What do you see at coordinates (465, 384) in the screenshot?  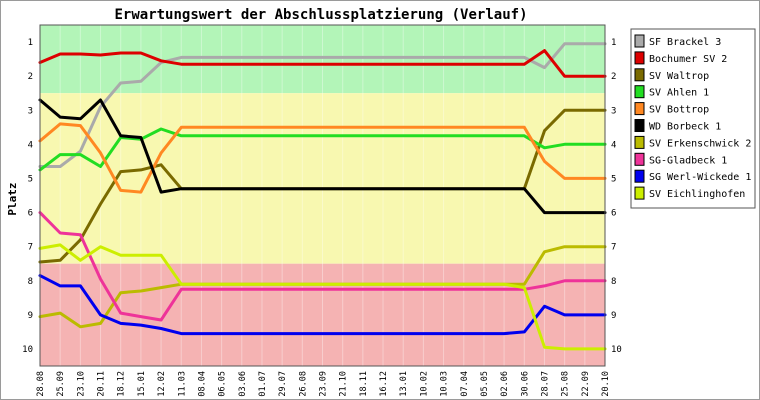 I see `x-tick-label: 07.04` at bounding box center [465, 384].